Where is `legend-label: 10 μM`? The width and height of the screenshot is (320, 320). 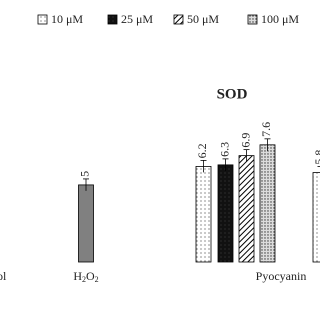 legend-label: 10 μM is located at coordinates (67, 19).